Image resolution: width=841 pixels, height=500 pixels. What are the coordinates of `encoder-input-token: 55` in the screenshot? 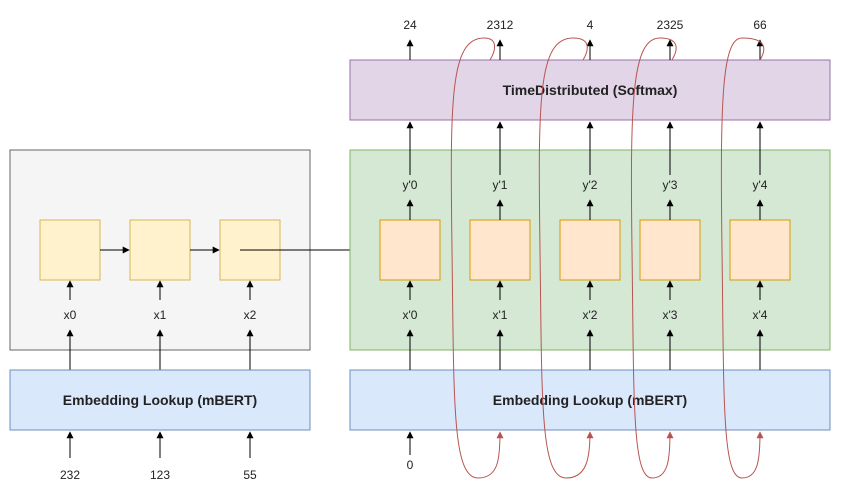 It's located at (250, 475).